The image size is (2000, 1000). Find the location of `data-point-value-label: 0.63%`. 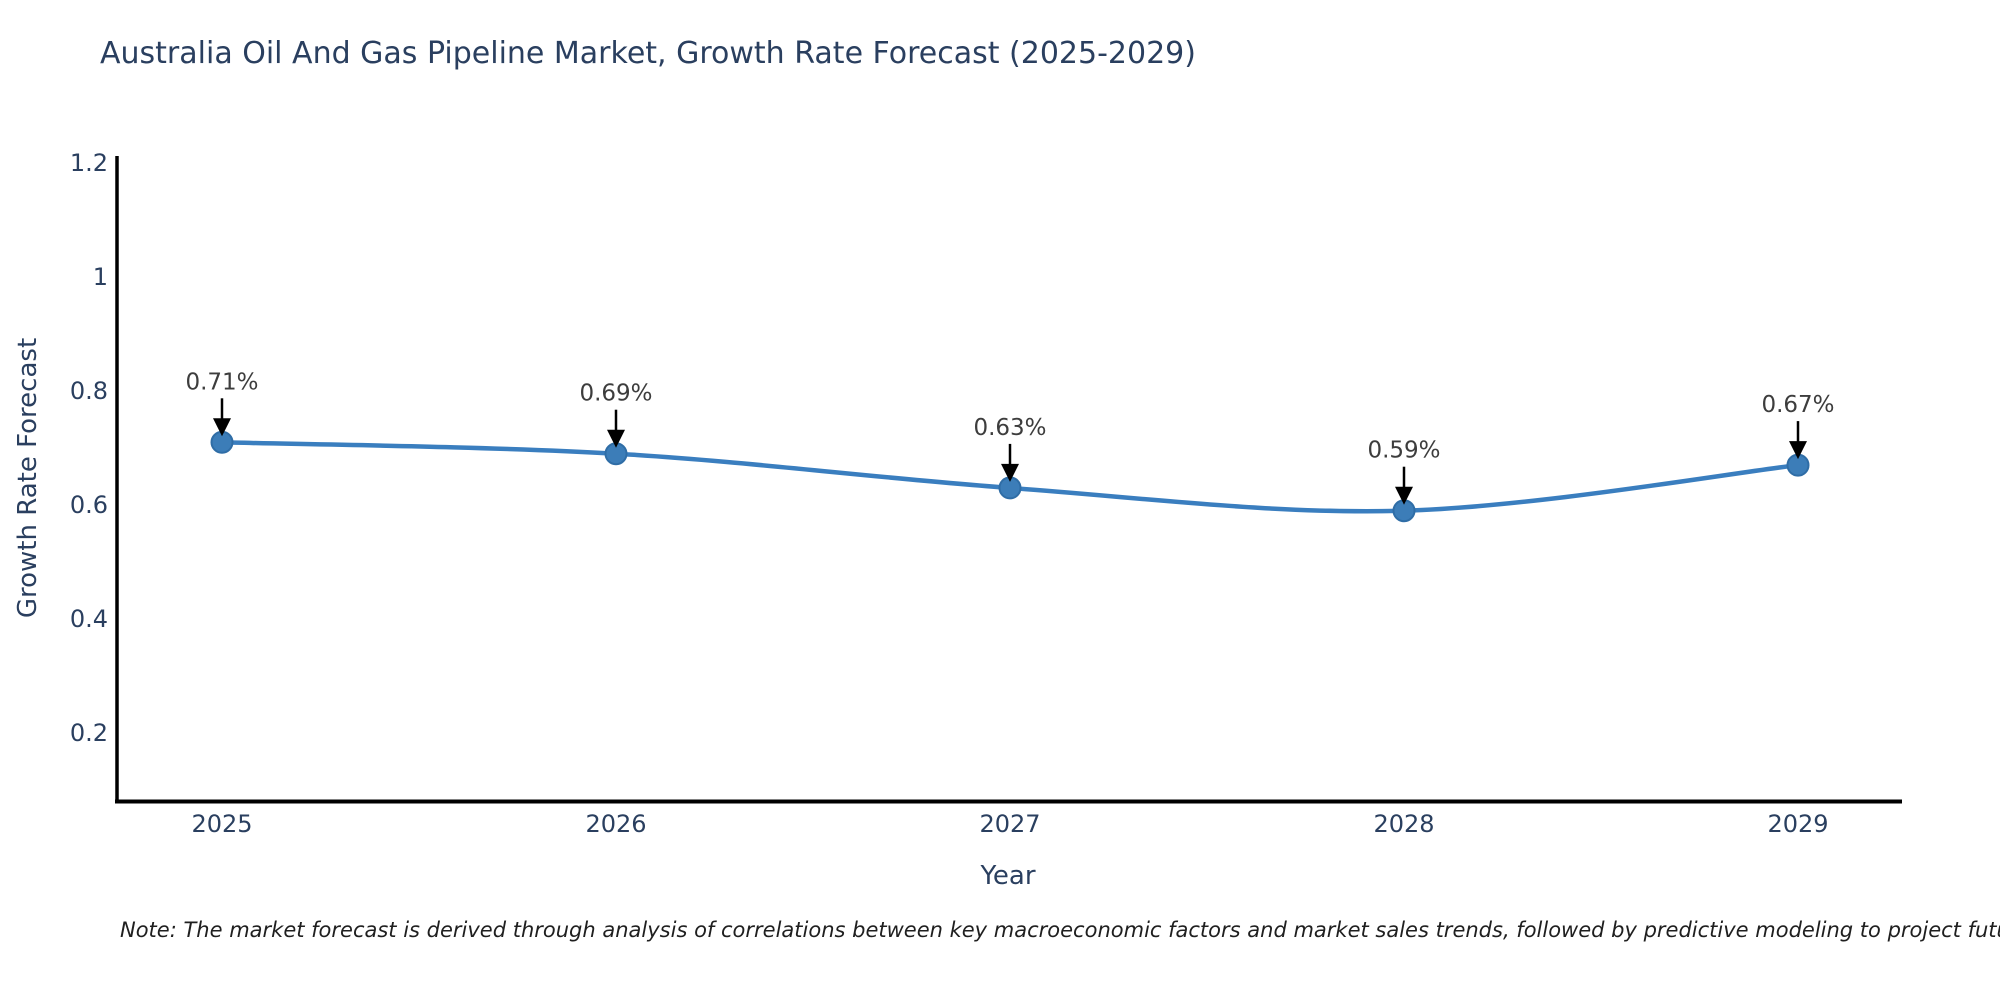

data-point-value-label: 0.63% is located at coordinates (1009, 428).